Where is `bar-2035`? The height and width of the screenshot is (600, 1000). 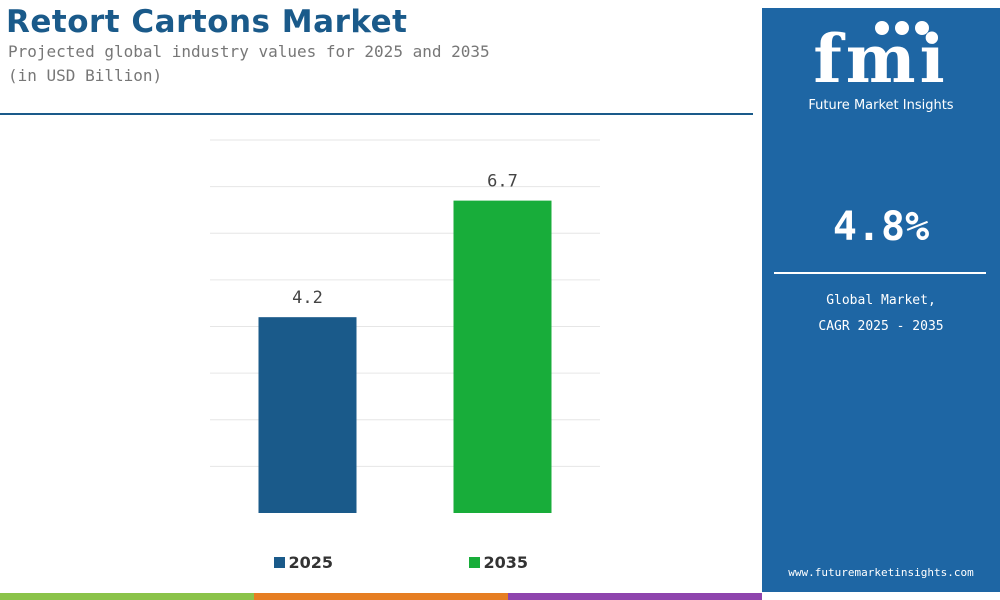 bar-2035 is located at coordinates (502, 357).